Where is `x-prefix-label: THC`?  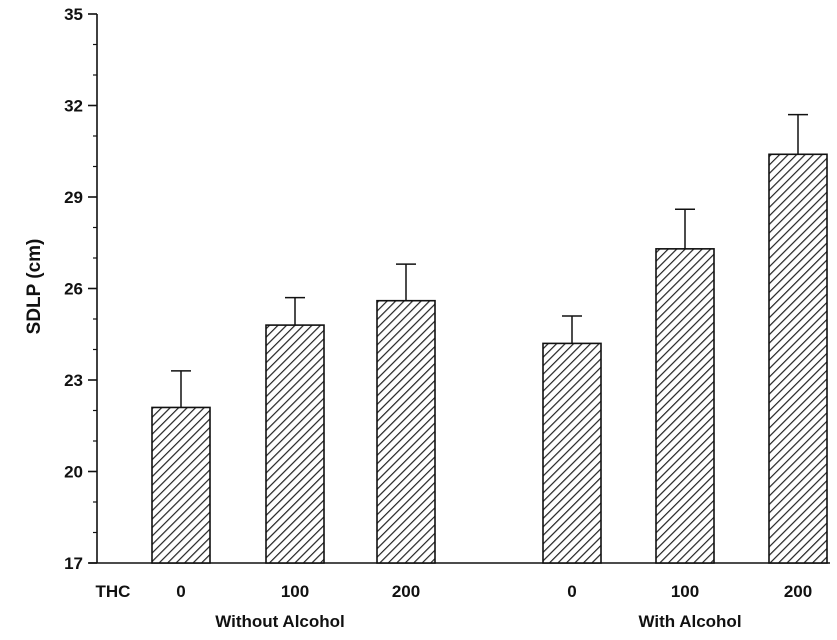 x-prefix-label: THC is located at coordinates (113, 591).